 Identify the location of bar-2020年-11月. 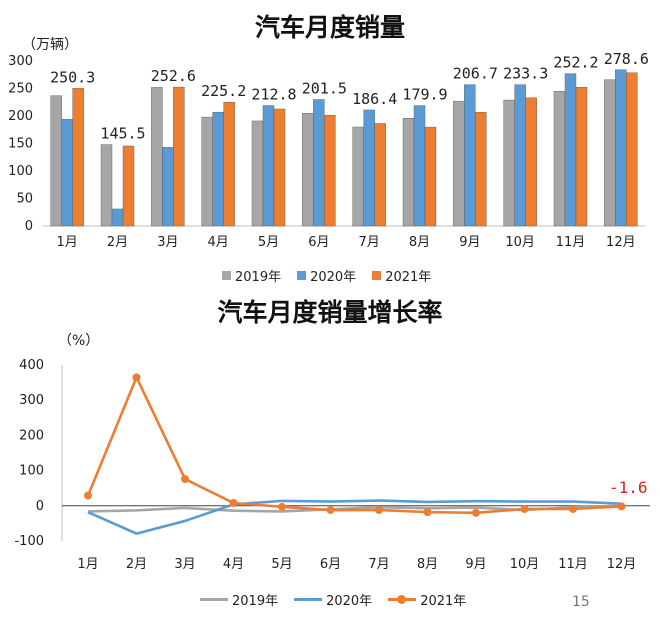
(570, 150).